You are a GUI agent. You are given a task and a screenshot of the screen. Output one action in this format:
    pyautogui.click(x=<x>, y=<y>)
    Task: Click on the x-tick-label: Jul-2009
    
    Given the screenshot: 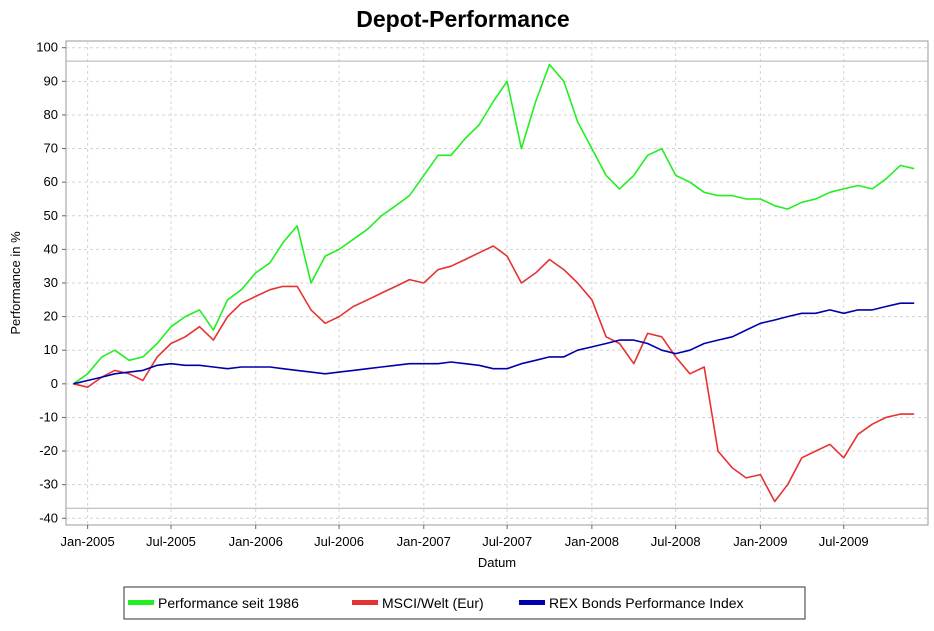 What is the action you would take?
    pyautogui.click(x=844, y=541)
    